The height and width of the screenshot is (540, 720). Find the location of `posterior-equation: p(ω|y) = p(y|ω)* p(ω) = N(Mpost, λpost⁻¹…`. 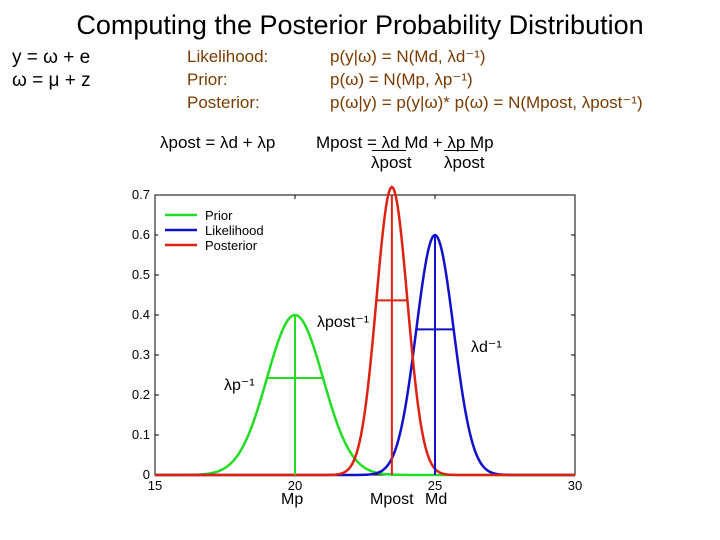

posterior-equation: p(ω|y) = p(y|ω)* p(ω) = N(Mpost, λpost⁻¹… is located at coordinates (486, 102).